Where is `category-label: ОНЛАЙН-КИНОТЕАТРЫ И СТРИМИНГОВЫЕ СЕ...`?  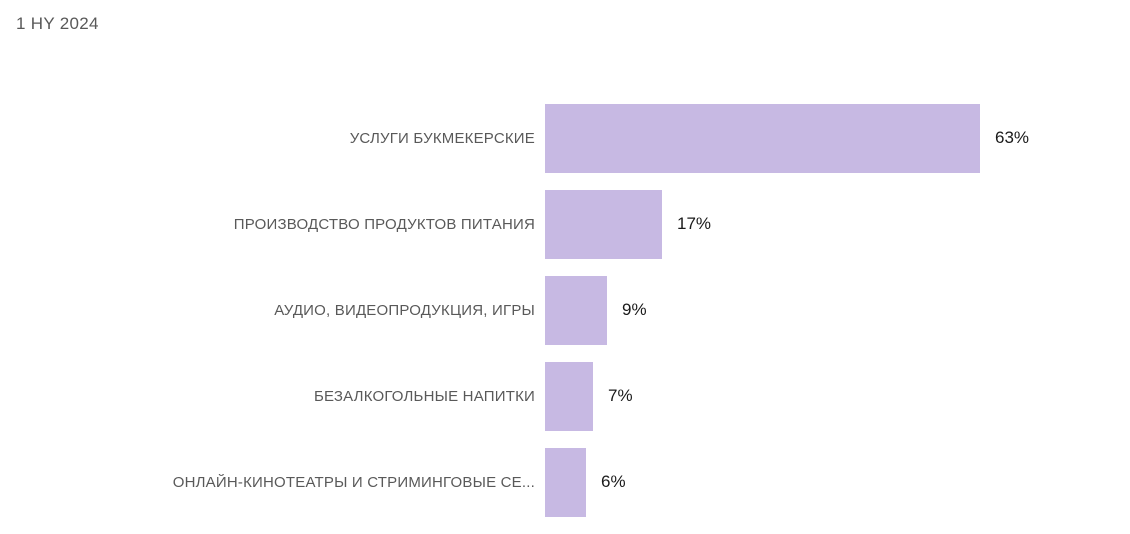 category-label: ОНЛАЙН-КИНОТЕАТРЫ И СТРИМИНГОВЫЕ СЕ... is located at coordinates (353, 482).